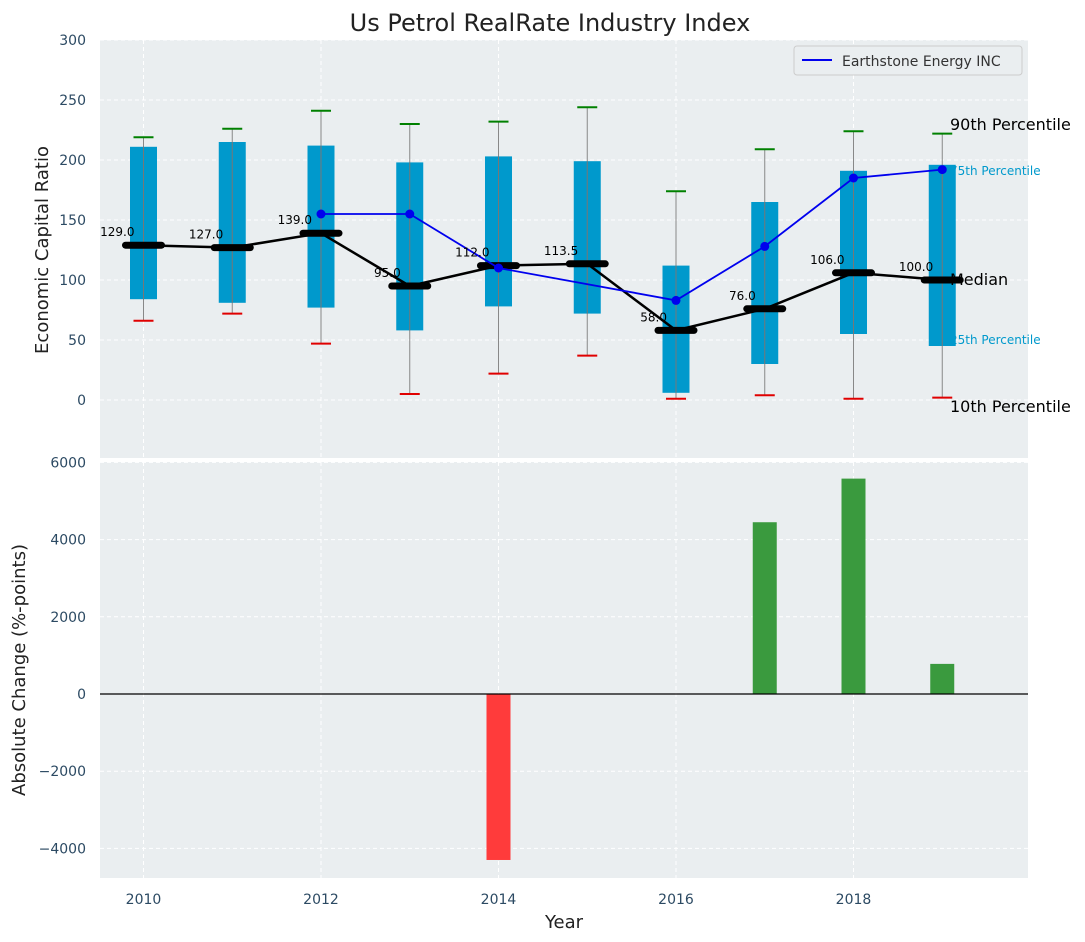 The height and width of the screenshot is (942, 1085). What do you see at coordinates (995, 340) in the screenshot?
I see `annotation-p25: 25th Percentile` at bounding box center [995, 340].